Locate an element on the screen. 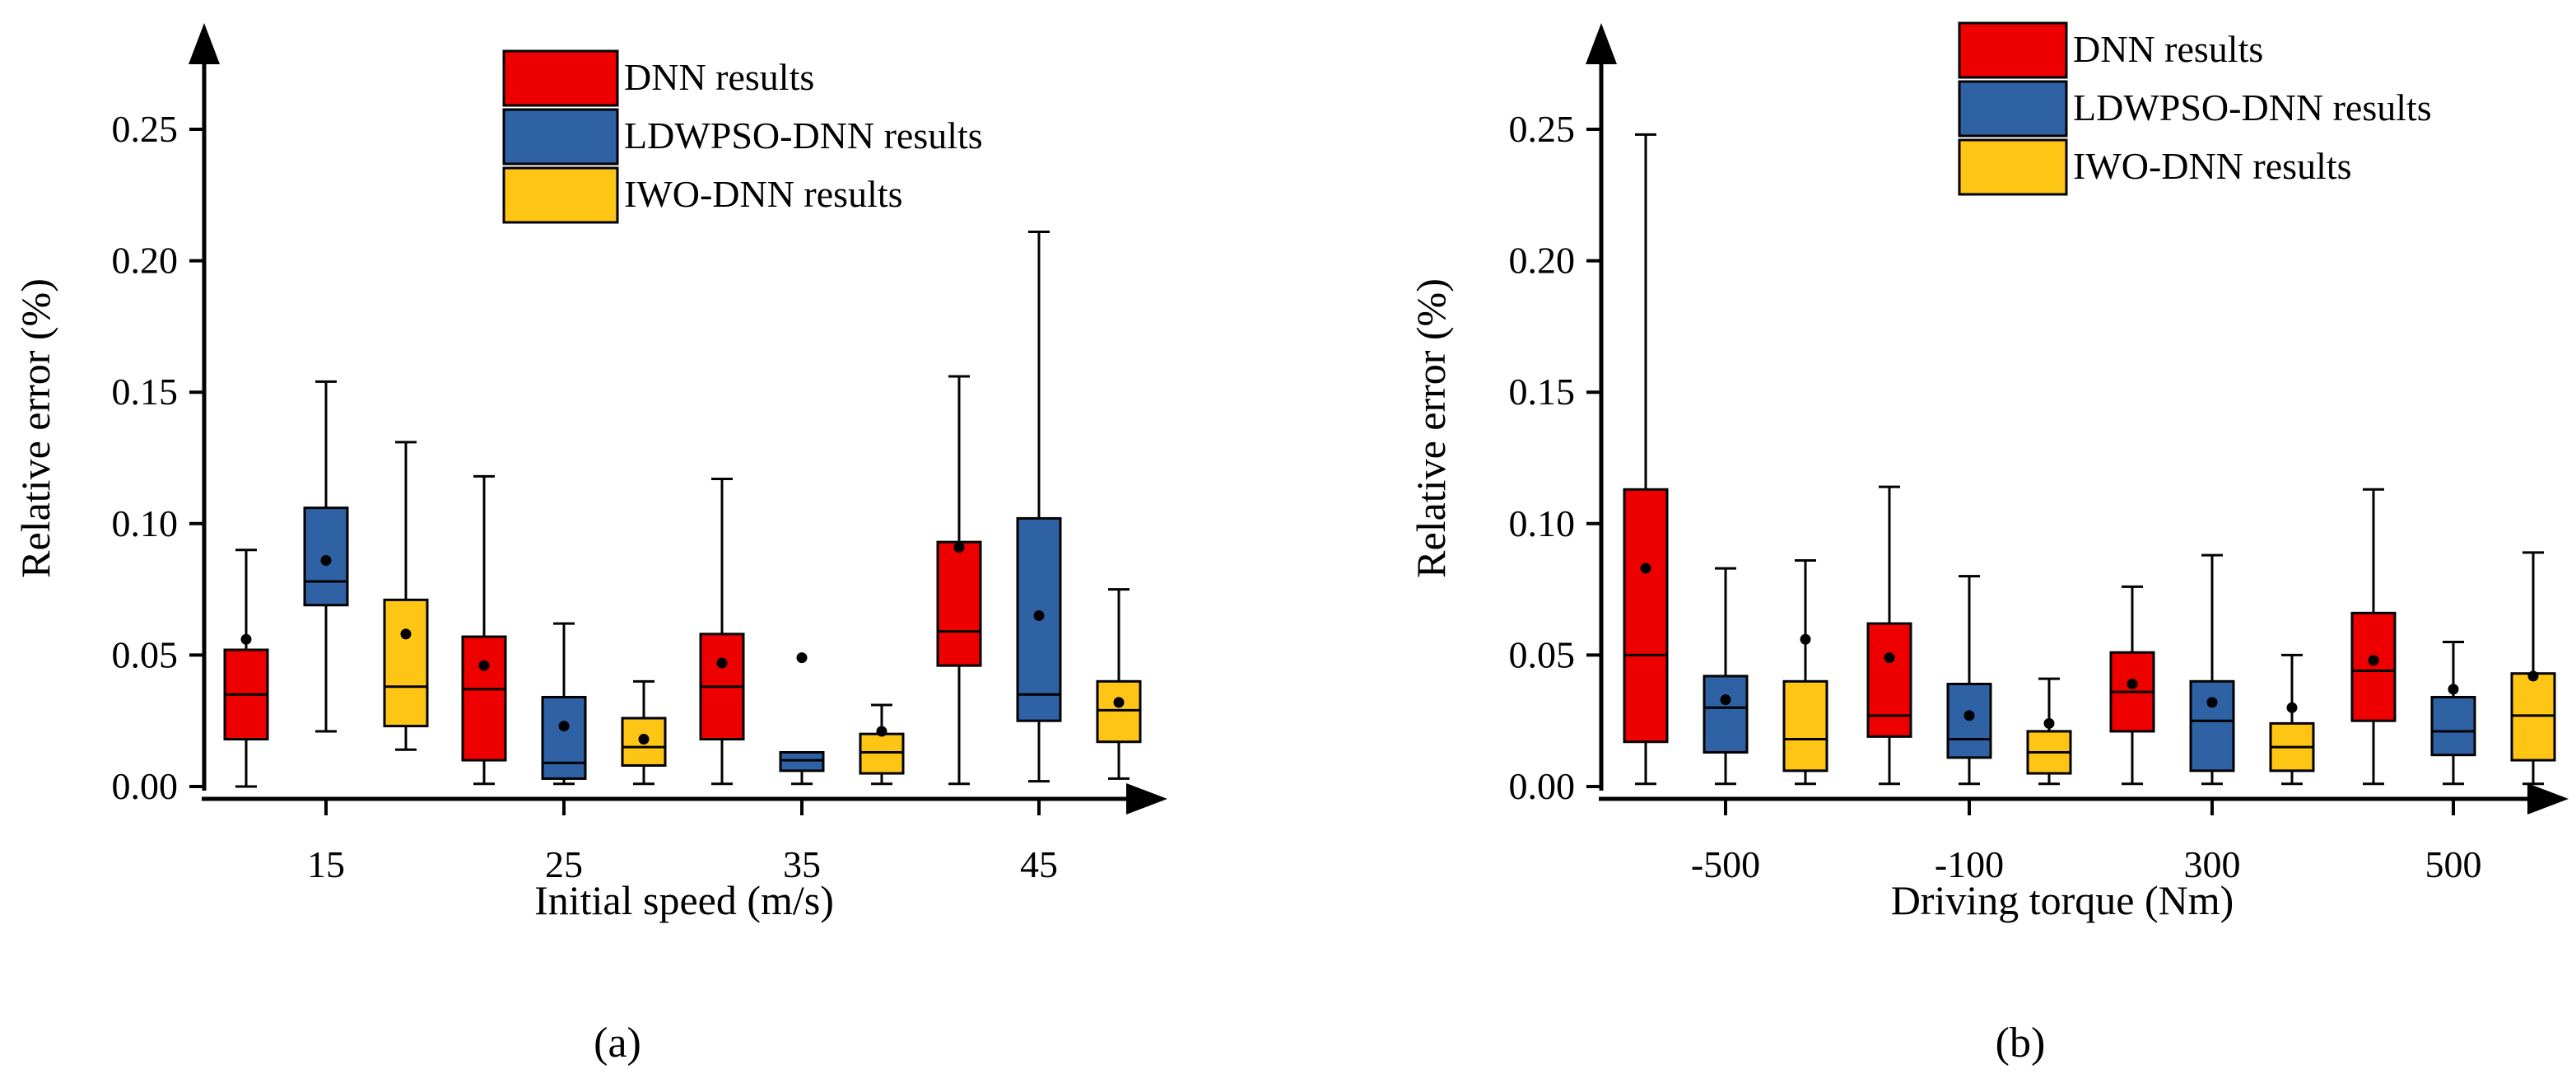  x-axis-title: Initial speed (m/s) is located at coordinates (684, 900).